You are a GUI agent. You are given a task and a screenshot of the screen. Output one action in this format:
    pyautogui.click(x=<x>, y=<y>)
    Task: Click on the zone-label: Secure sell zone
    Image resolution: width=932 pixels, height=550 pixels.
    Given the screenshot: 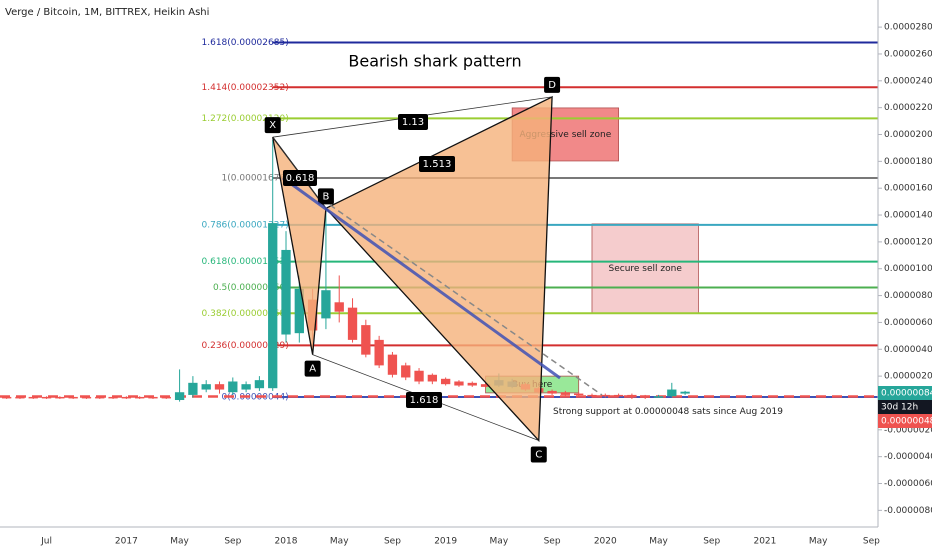 What is the action you would take?
    pyautogui.click(x=646, y=269)
    